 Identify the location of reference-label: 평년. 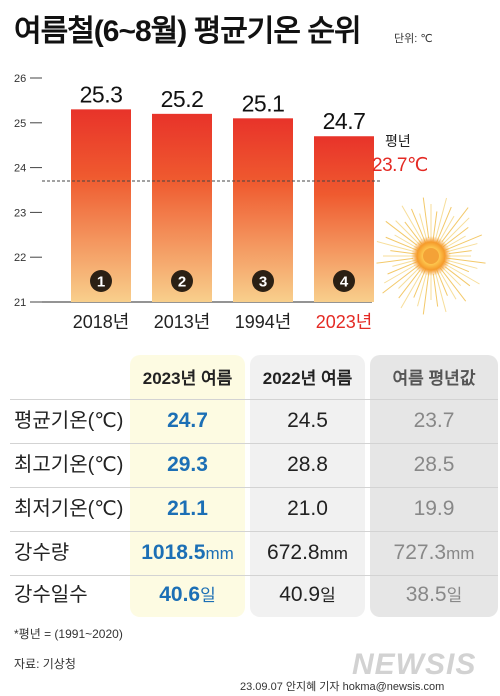
(398, 141).